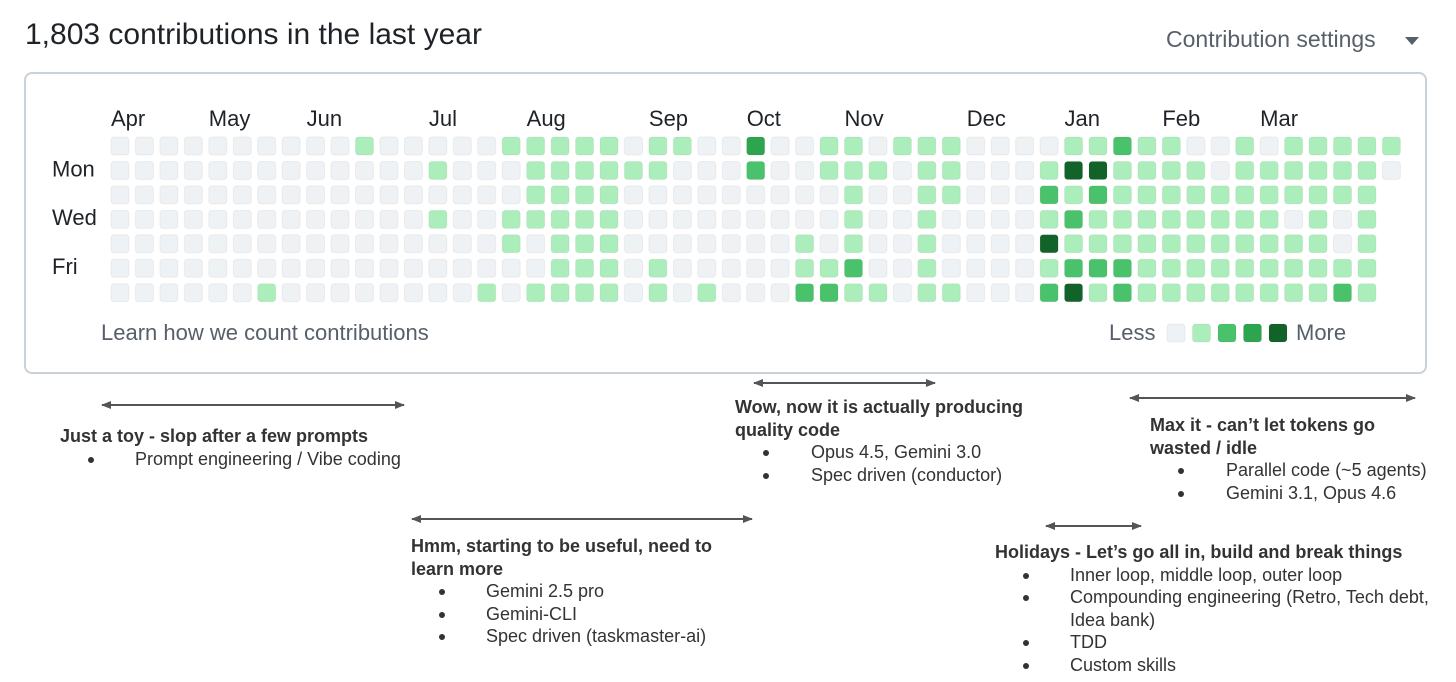 This screenshot has height=682, width=1456. What do you see at coordinates (74, 217) in the screenshot?
I see `day-label: Wed` at bounding box center [74, 217].